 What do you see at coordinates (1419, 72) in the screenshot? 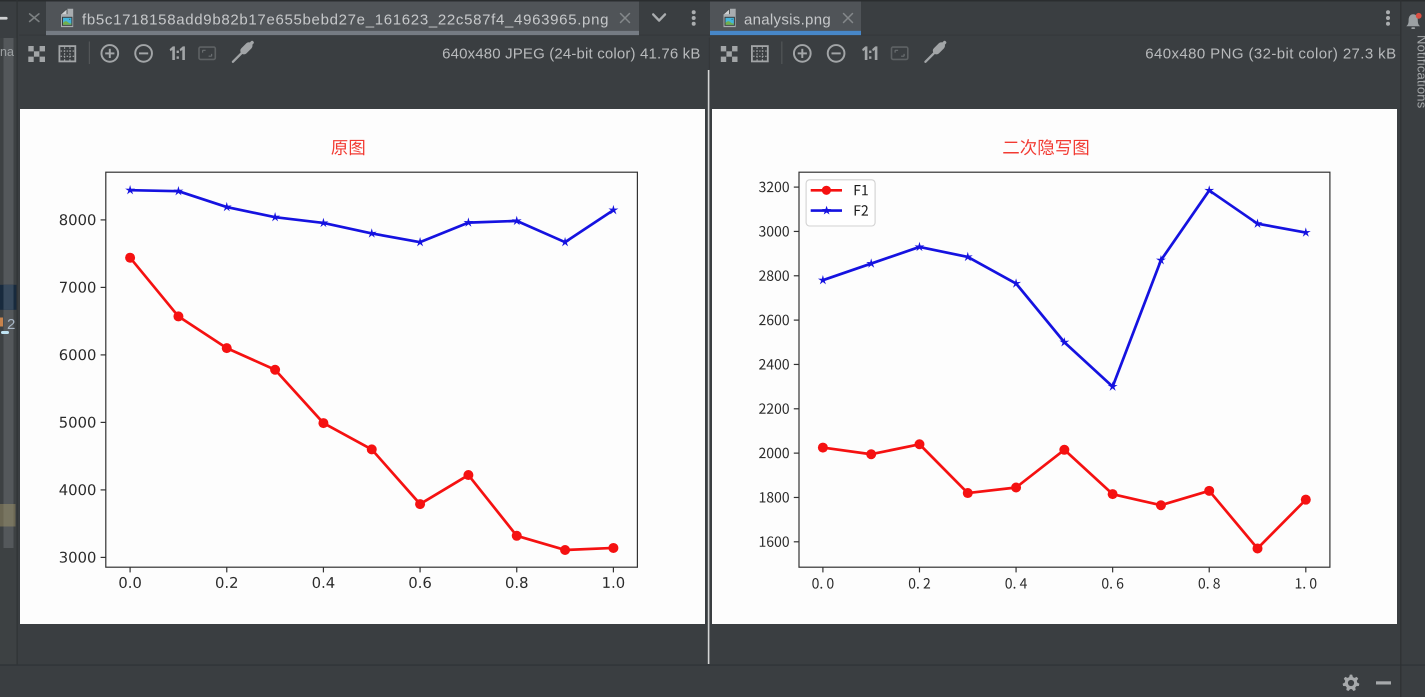
I see `svg-text: Notifications` at bounding box center [1419, 72].